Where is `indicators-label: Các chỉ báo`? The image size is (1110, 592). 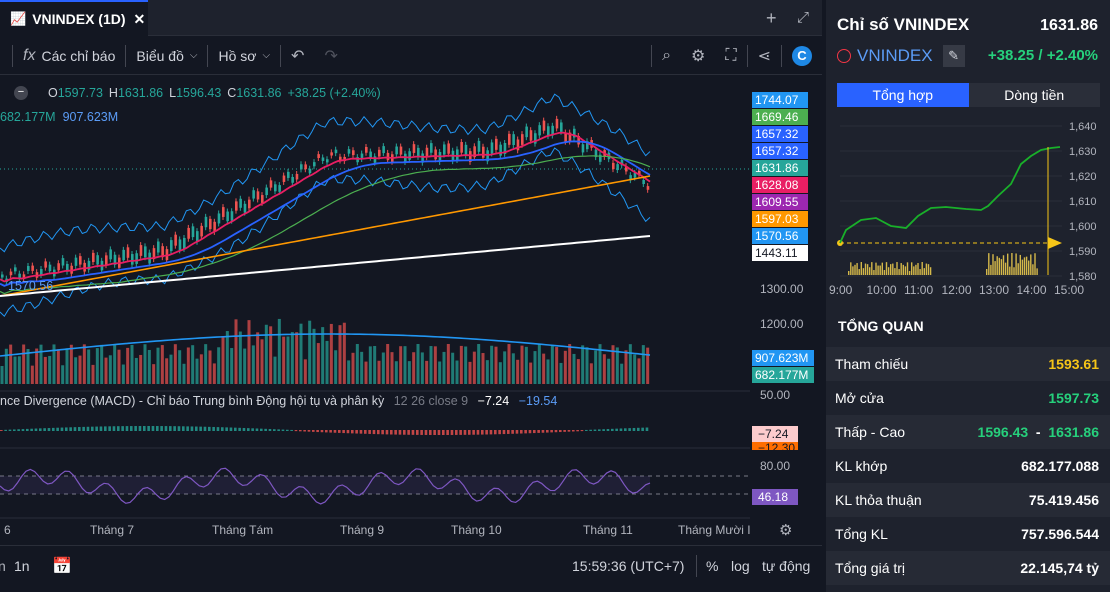
indicators-label: Các chỉ báo is located at coordinates (78, 55).